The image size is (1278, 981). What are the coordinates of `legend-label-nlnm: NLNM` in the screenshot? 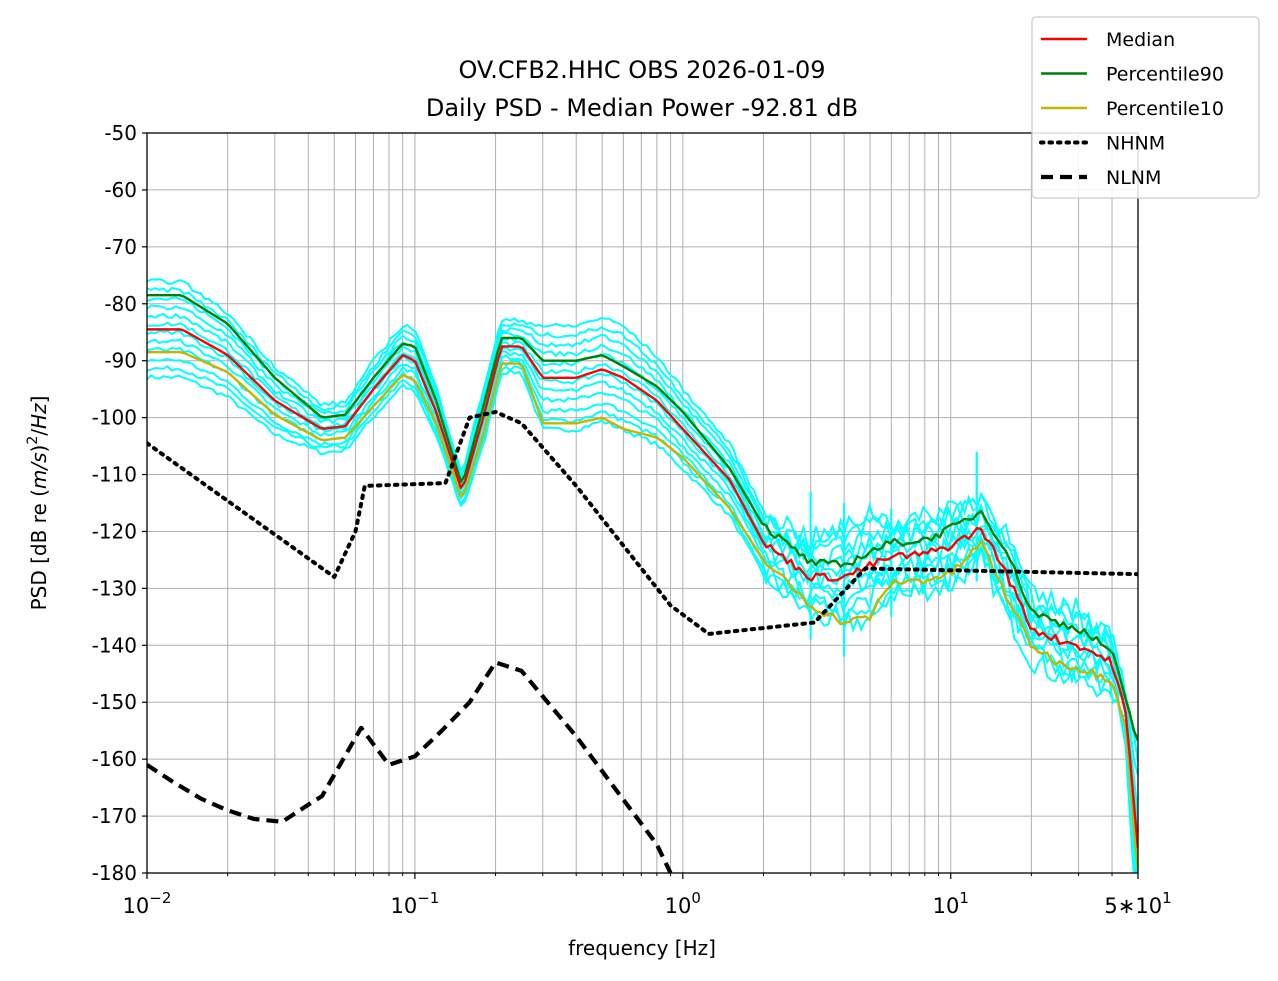 It's located at (1133, 178).